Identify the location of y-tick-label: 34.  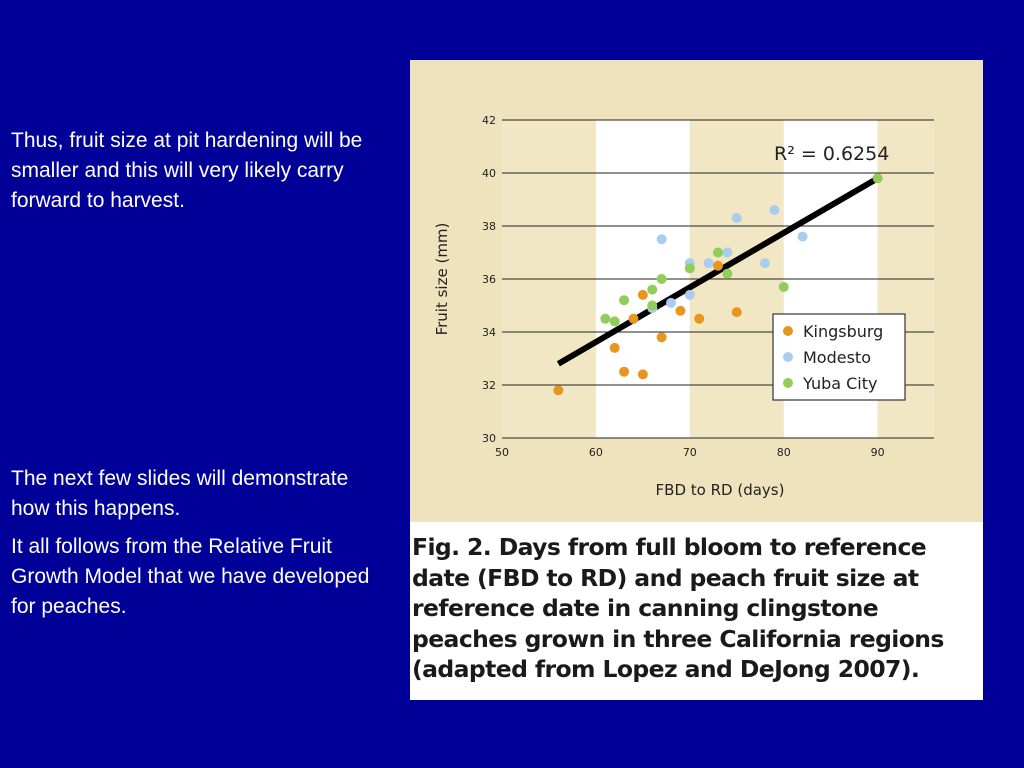
(489, 332).